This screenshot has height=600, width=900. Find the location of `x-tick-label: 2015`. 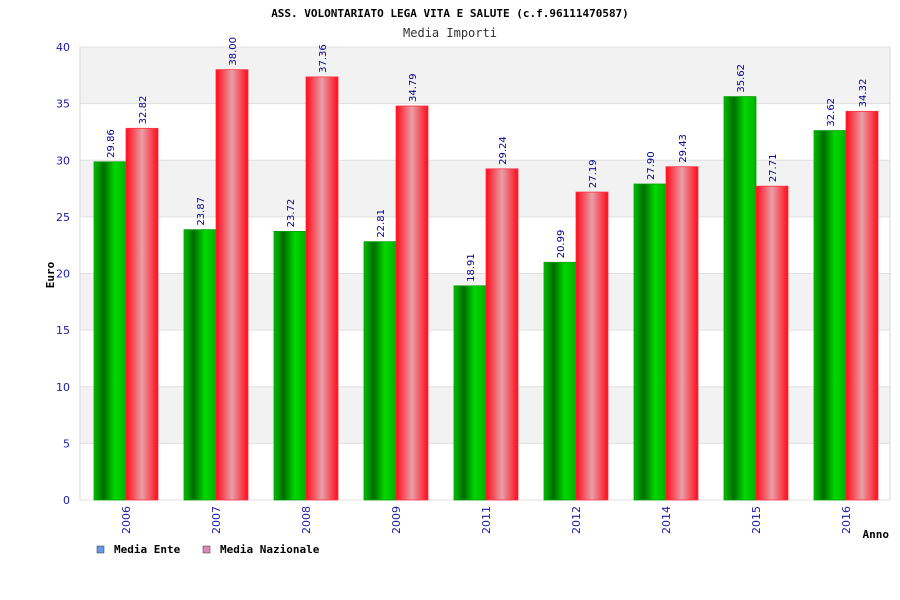

x-tick-label: 2015 is located at coordinates (756, 520).